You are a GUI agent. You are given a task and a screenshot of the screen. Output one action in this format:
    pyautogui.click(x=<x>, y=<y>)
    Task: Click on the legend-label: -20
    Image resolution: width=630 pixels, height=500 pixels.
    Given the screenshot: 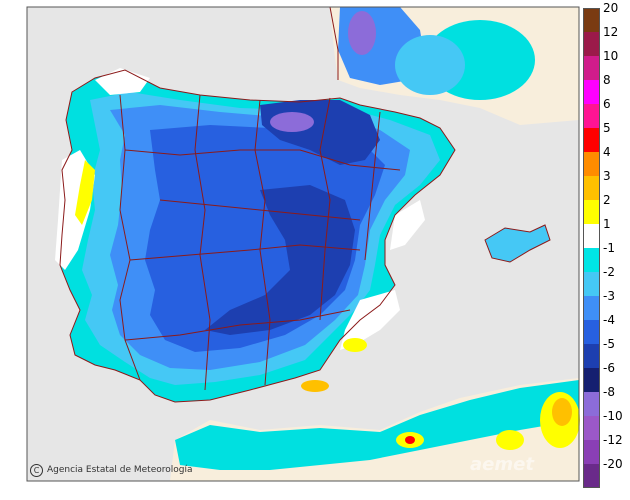 What is the action you would take?
    pyautogui.click(x=613, y=464)
    